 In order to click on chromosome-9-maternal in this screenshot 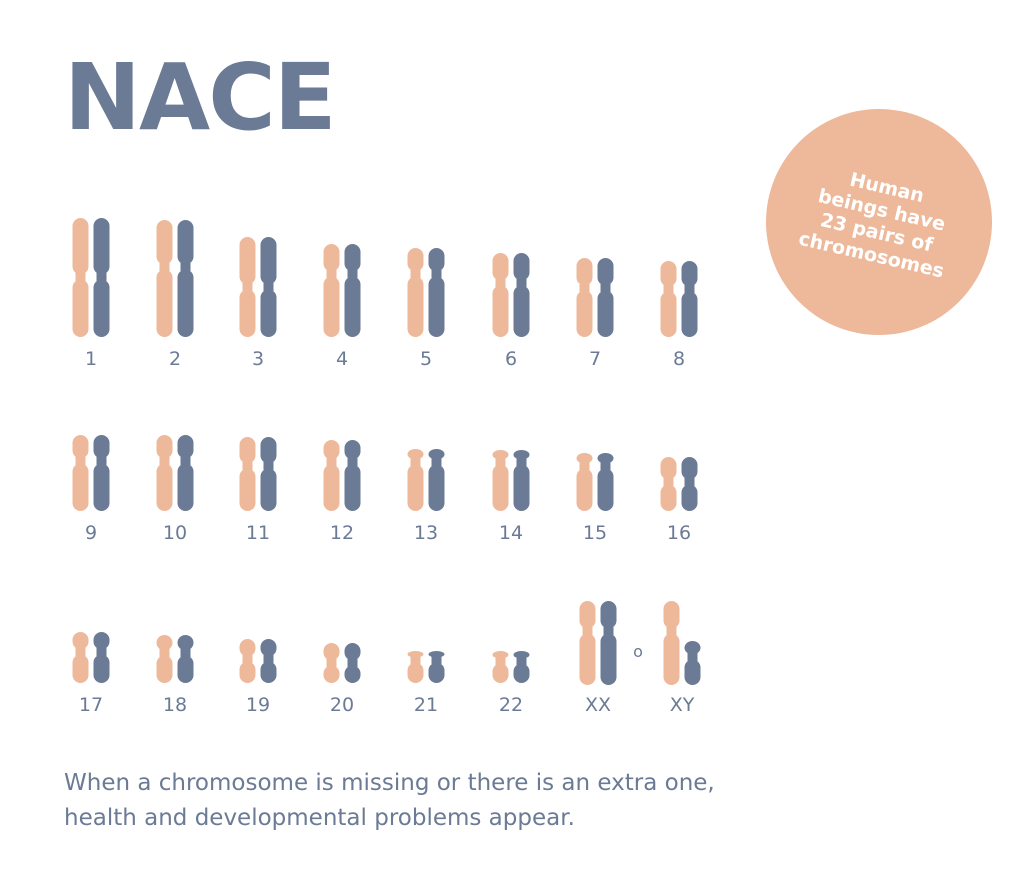, I will do `click(80, 473)`.